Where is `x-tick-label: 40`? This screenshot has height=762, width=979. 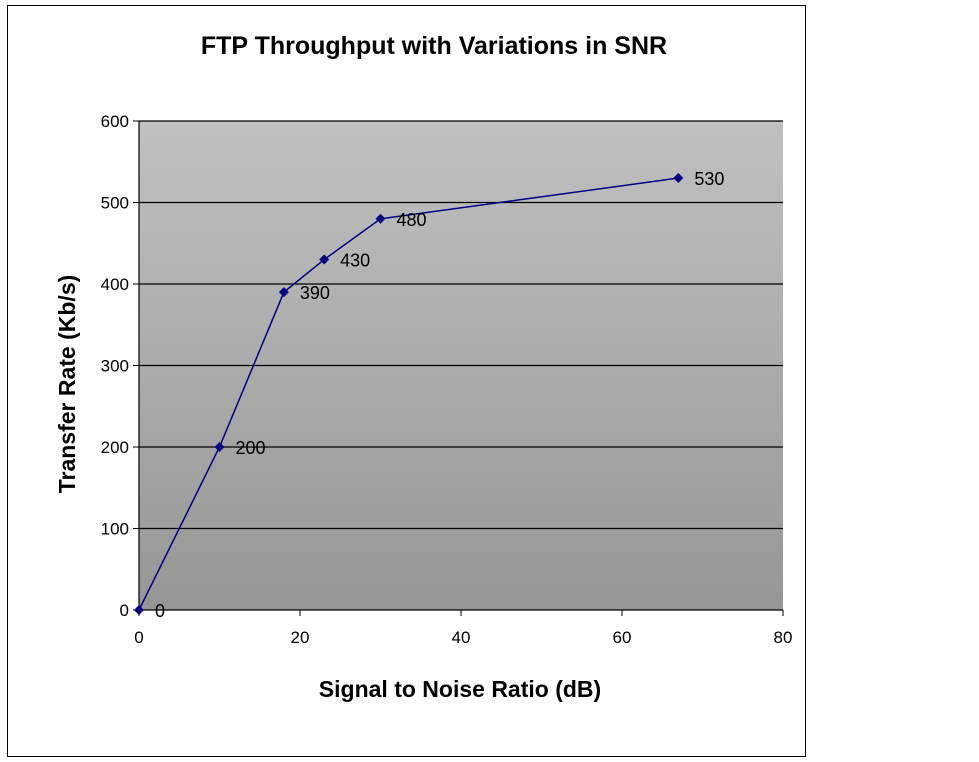
x-tick-label: 40 is located at coordinates (461, 637).